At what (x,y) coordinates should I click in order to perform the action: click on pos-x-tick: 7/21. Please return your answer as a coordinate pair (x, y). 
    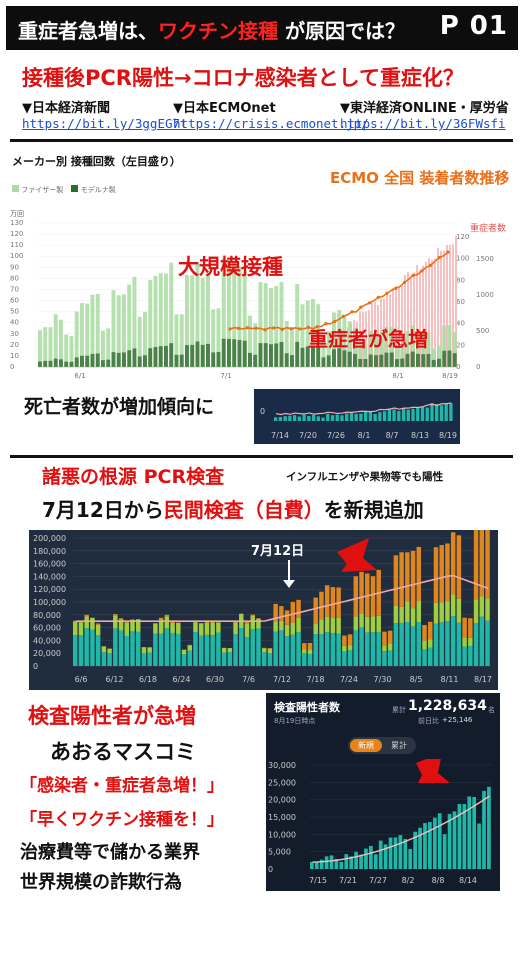
    Looking at the image, I should click on (348, 880).